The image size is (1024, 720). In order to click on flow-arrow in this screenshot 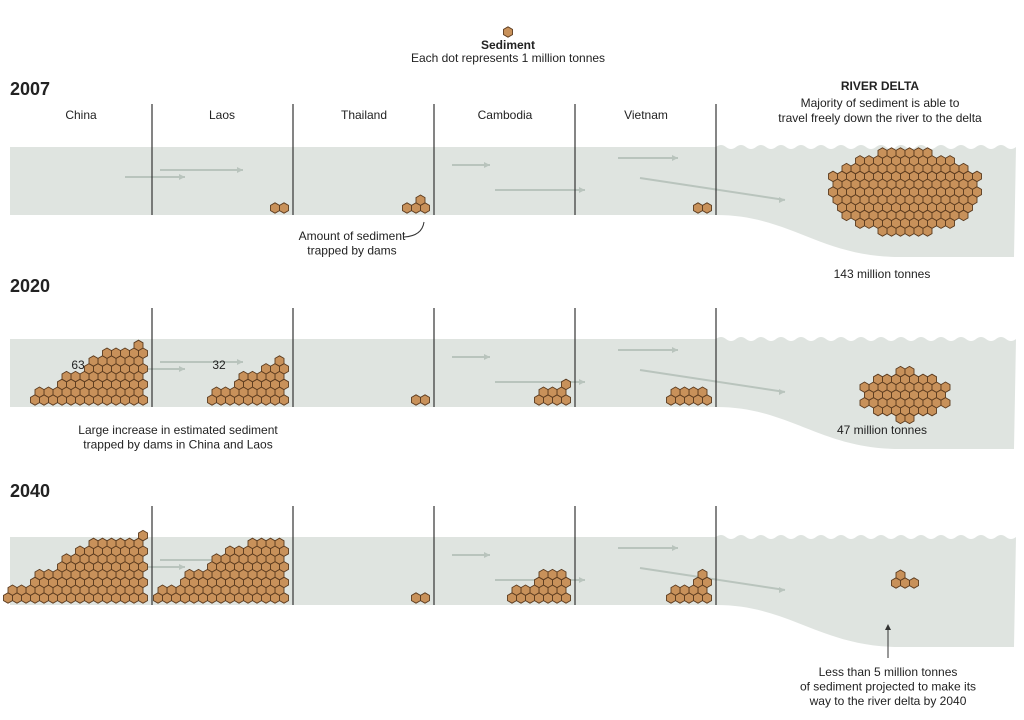, I will do `click(712, 189)`.